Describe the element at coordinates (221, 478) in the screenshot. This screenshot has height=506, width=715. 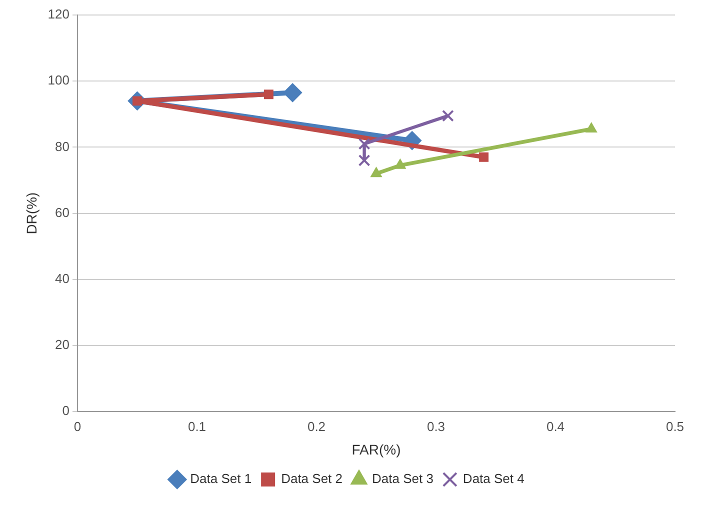
I see `legend-label: Data Set 1` at that location.